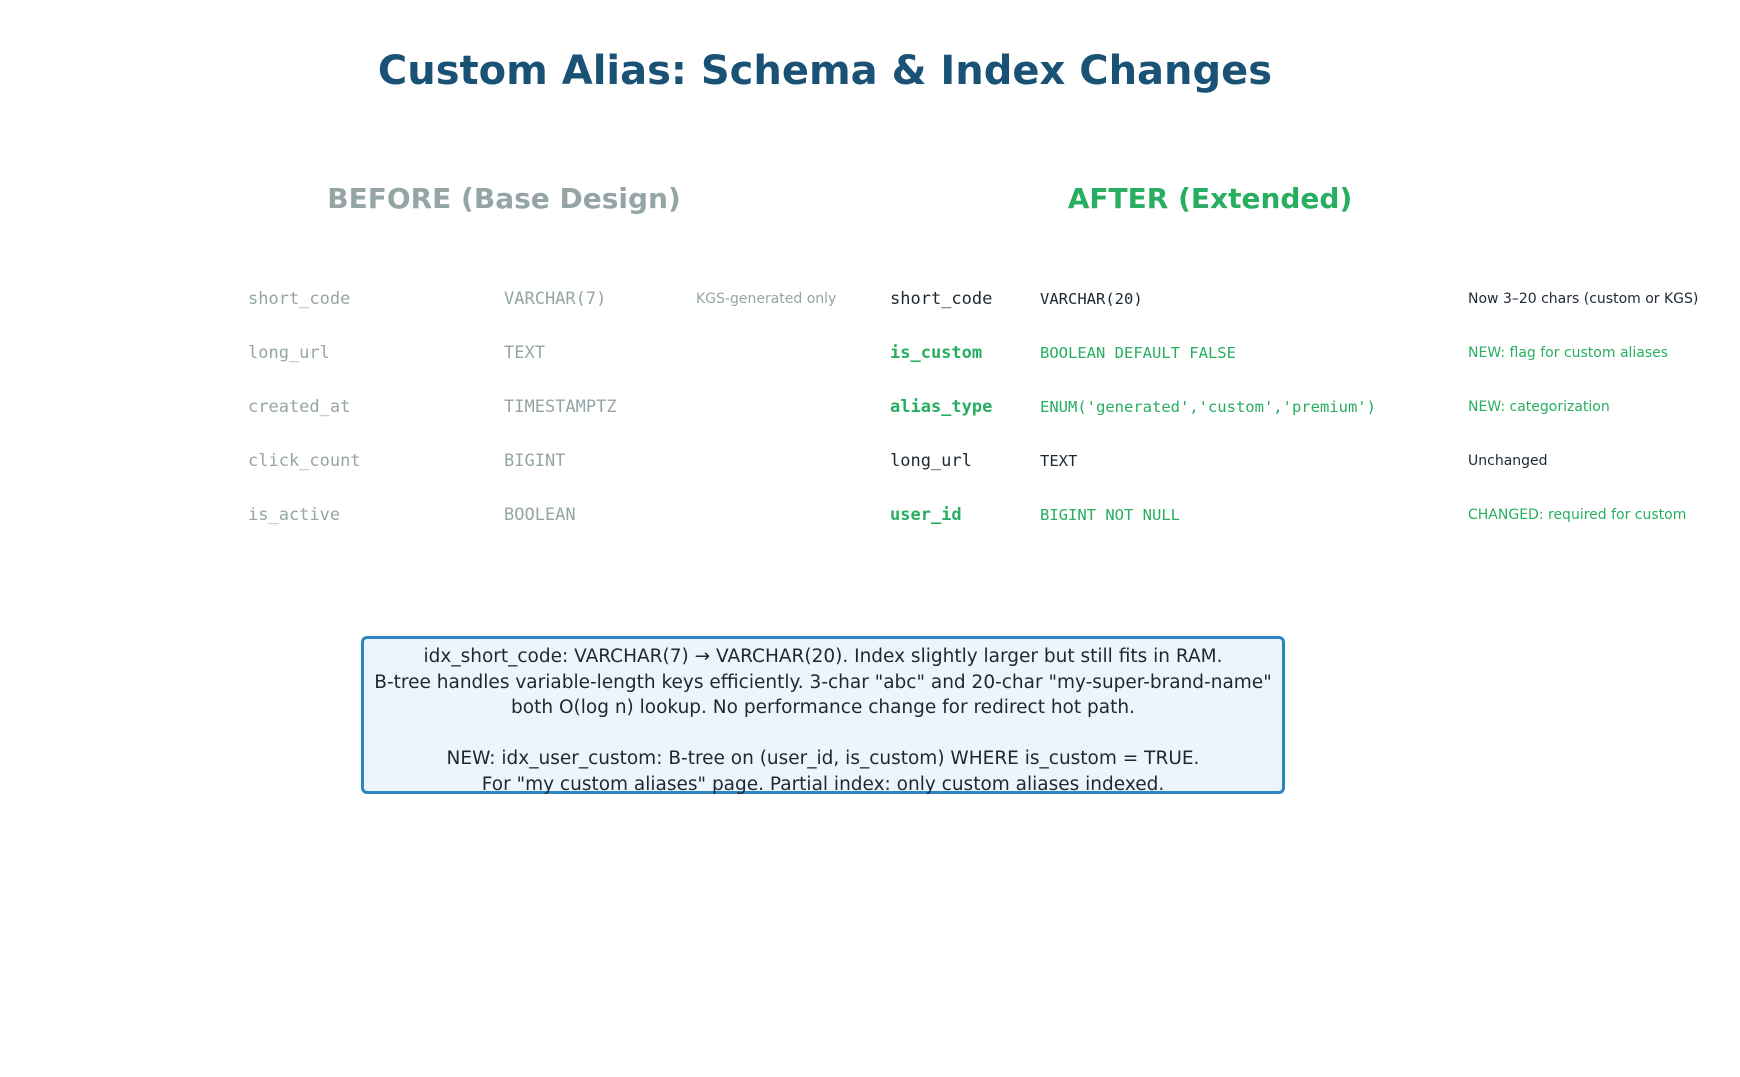 This screenshot has height=1077, width=1740. I want to click on after-field-note: NEW: categorization, so click(1539, 407).